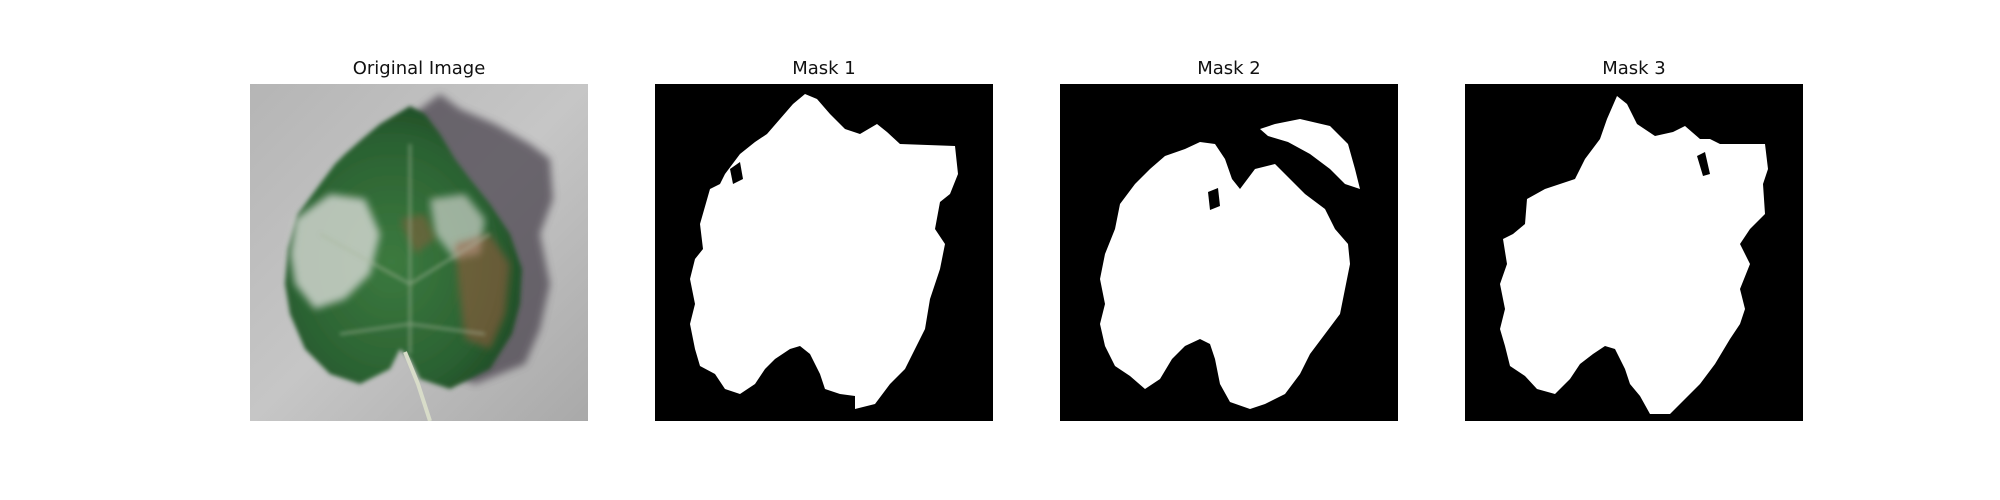 The width and height of the screenshot is (2000, 500). I want to click on mask-2-image, so click(1229, 252).